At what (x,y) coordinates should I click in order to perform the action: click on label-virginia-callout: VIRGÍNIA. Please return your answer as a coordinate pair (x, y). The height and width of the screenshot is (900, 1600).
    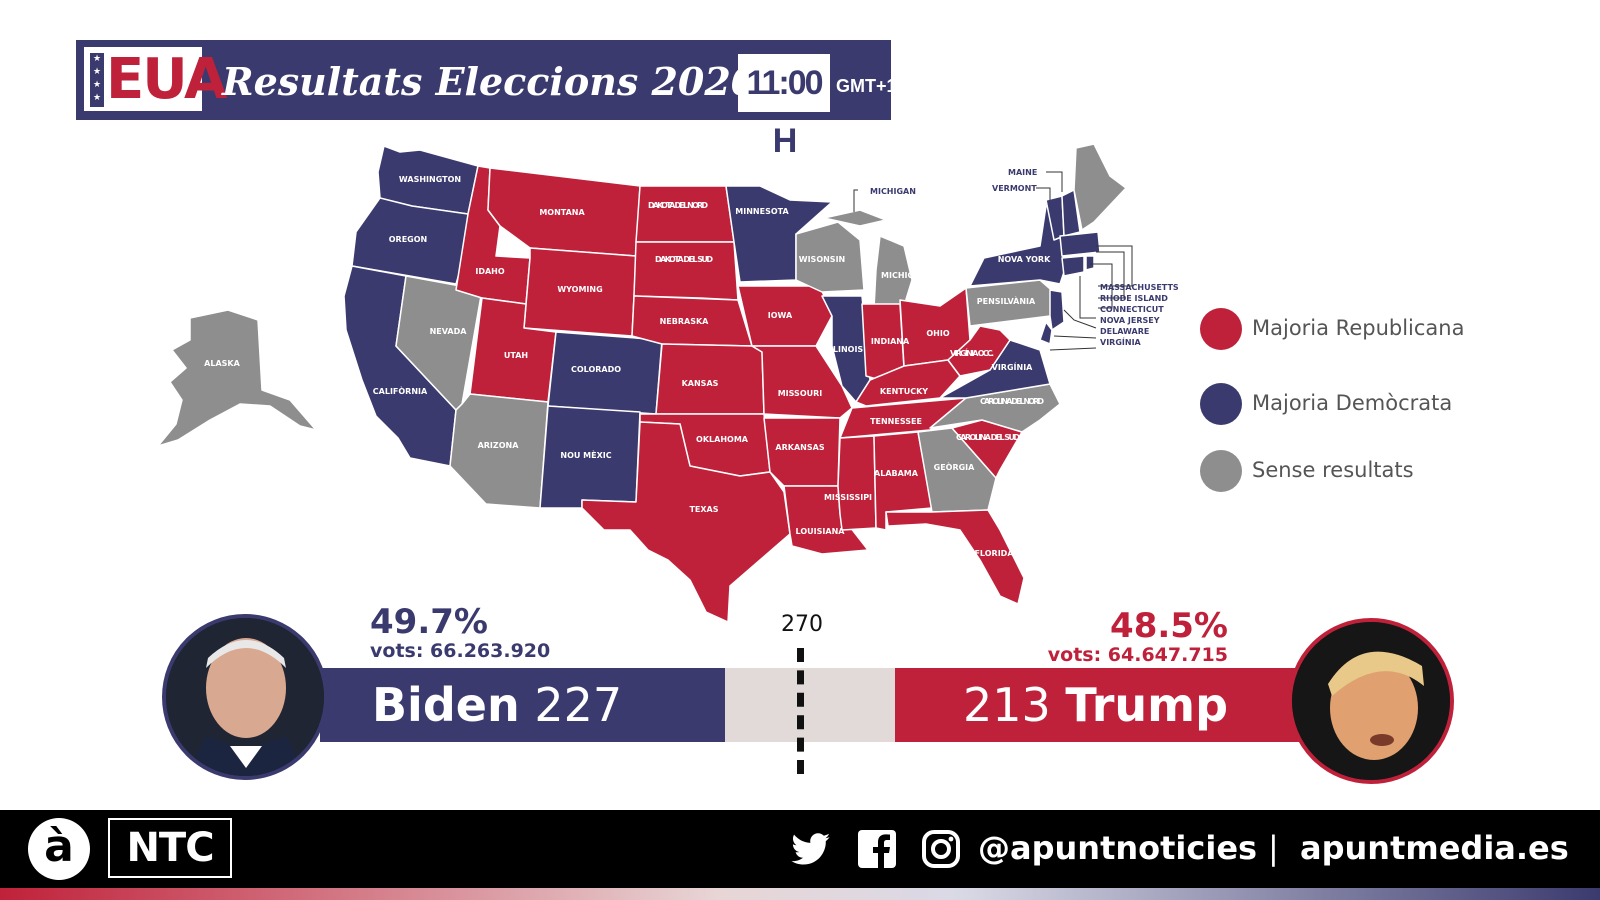
    Looking at the image, I should click on (1121, 341).